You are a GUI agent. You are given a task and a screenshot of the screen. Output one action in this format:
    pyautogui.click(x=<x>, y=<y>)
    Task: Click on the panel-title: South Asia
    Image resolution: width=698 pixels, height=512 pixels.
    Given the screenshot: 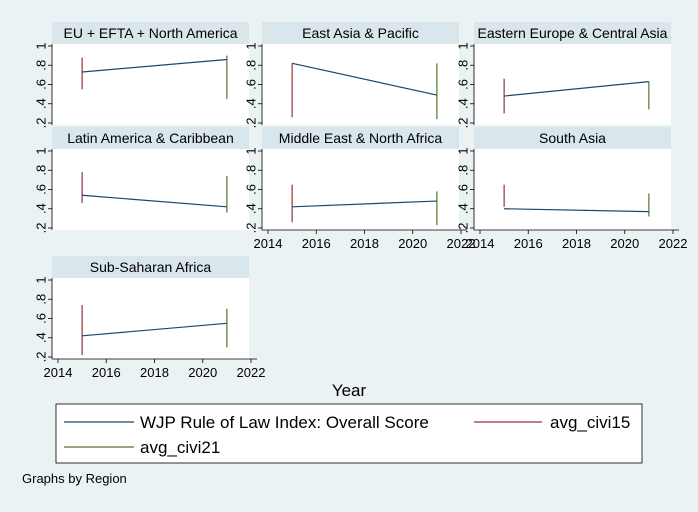 What is the action you would take?
    pyautogui.click(x=572, y=138)
    